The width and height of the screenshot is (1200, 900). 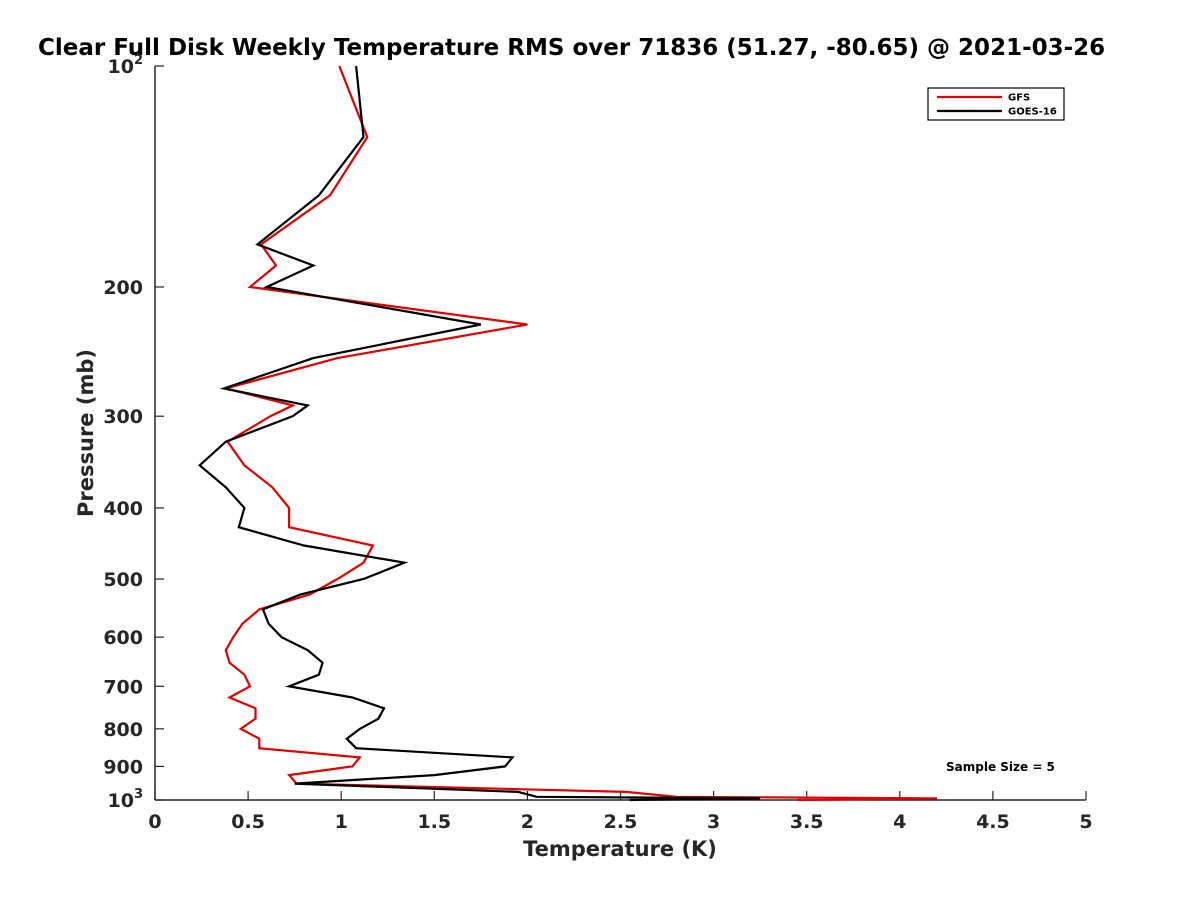 I want to click on x-tick-label: 1.5, so click(x=434, y=822).